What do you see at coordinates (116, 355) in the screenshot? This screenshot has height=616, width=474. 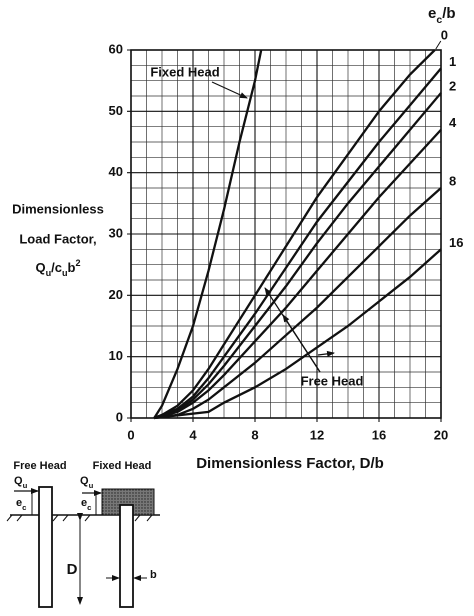 I see `y-tick-label: 10` at bounding box center [116, 355].